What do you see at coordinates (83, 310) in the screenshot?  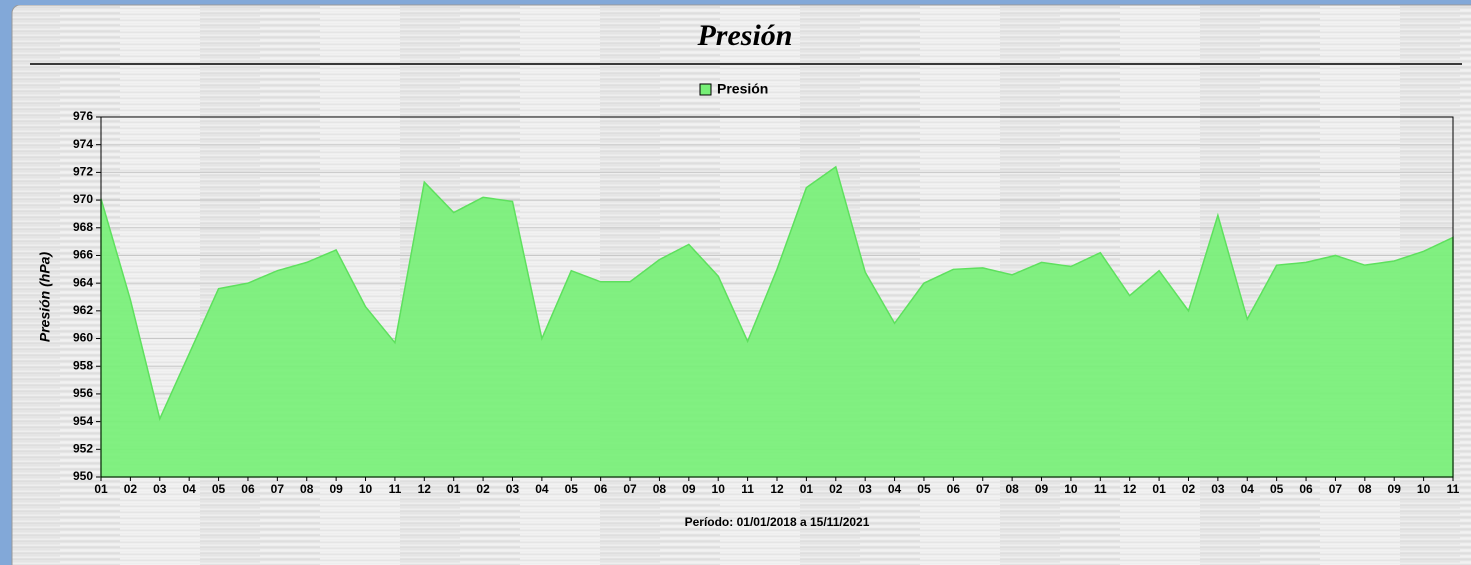 I see `y-tick-label: 962` at bounding box center [83, 310].